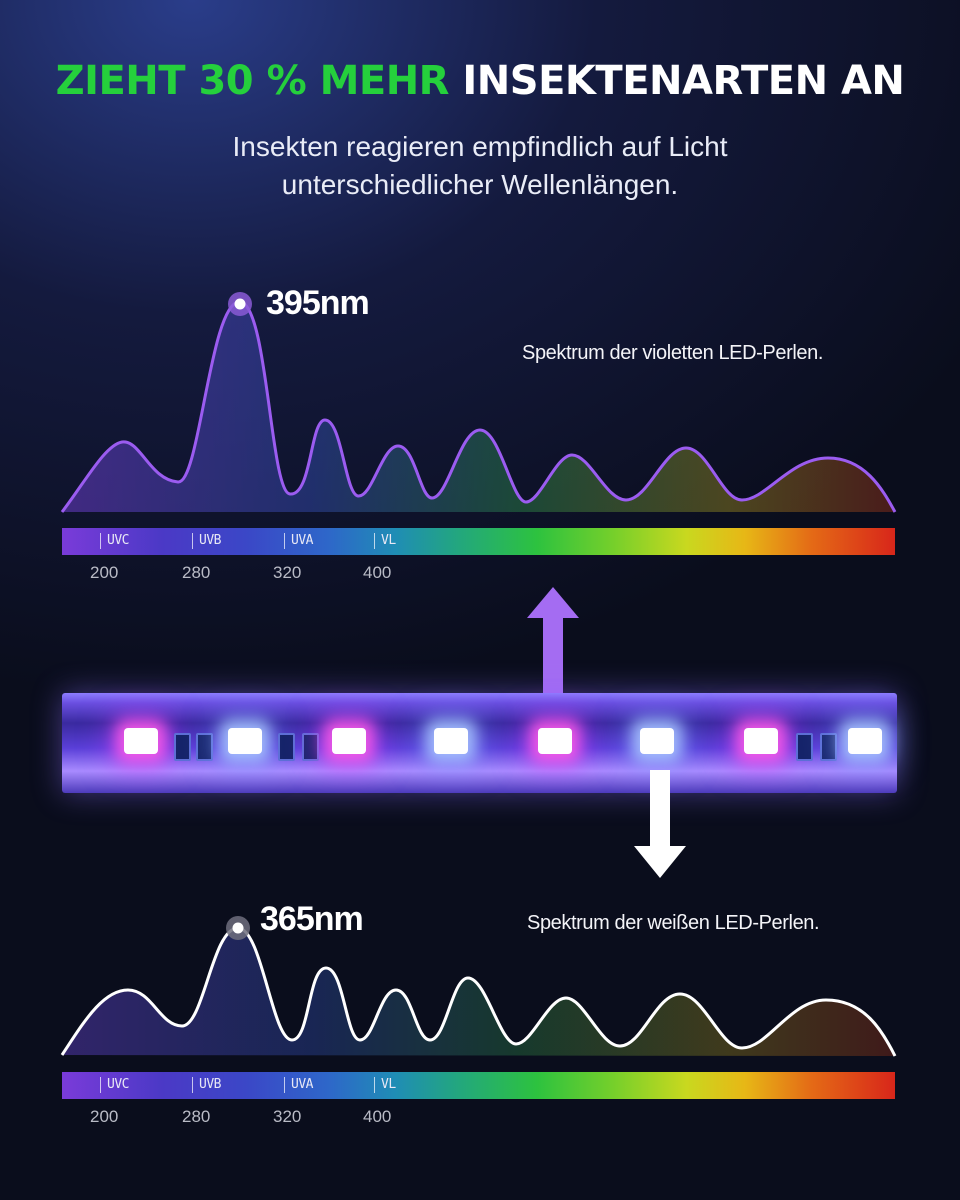  What do you see at coordinates (312, 919) in the screenshot?
I see `white-peak-label: 365nm` at bounding box center [312, 919].